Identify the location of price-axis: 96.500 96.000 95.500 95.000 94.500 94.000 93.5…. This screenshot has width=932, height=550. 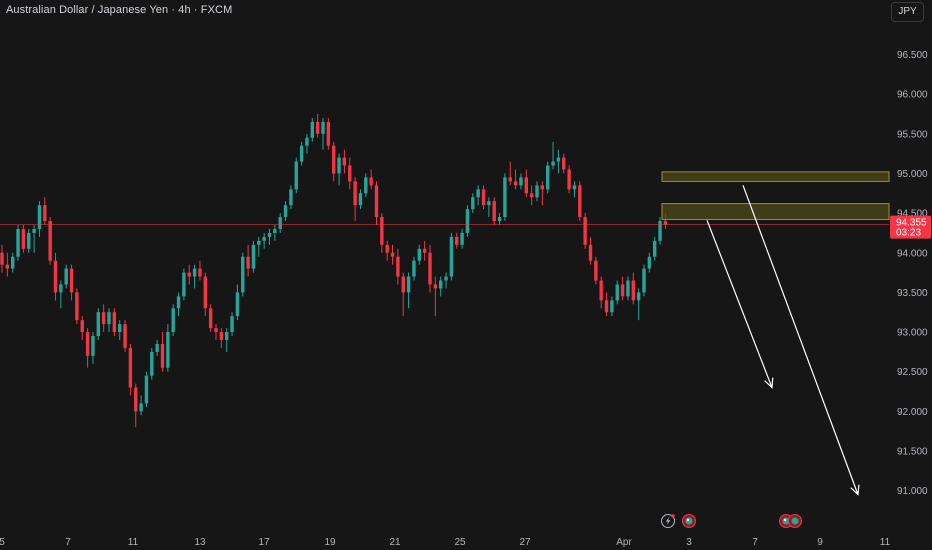
(912, 273).